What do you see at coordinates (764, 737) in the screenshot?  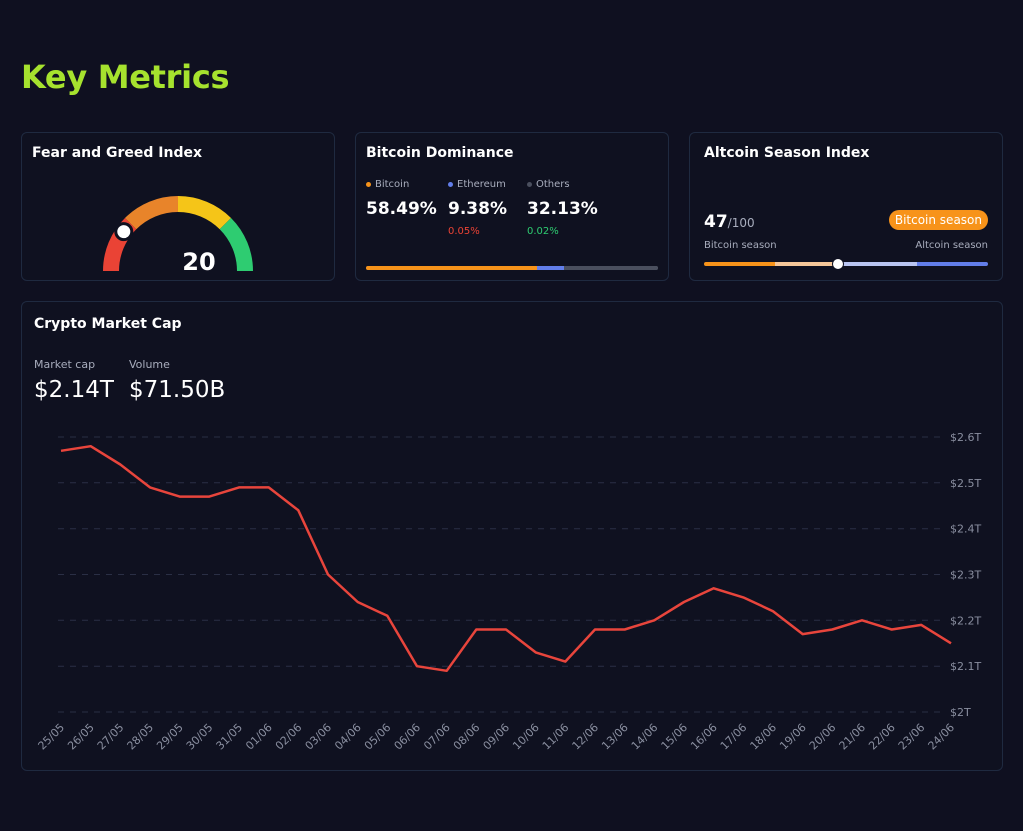 I see `x-tick-label: 18/06` at bounding box center [764, 737].